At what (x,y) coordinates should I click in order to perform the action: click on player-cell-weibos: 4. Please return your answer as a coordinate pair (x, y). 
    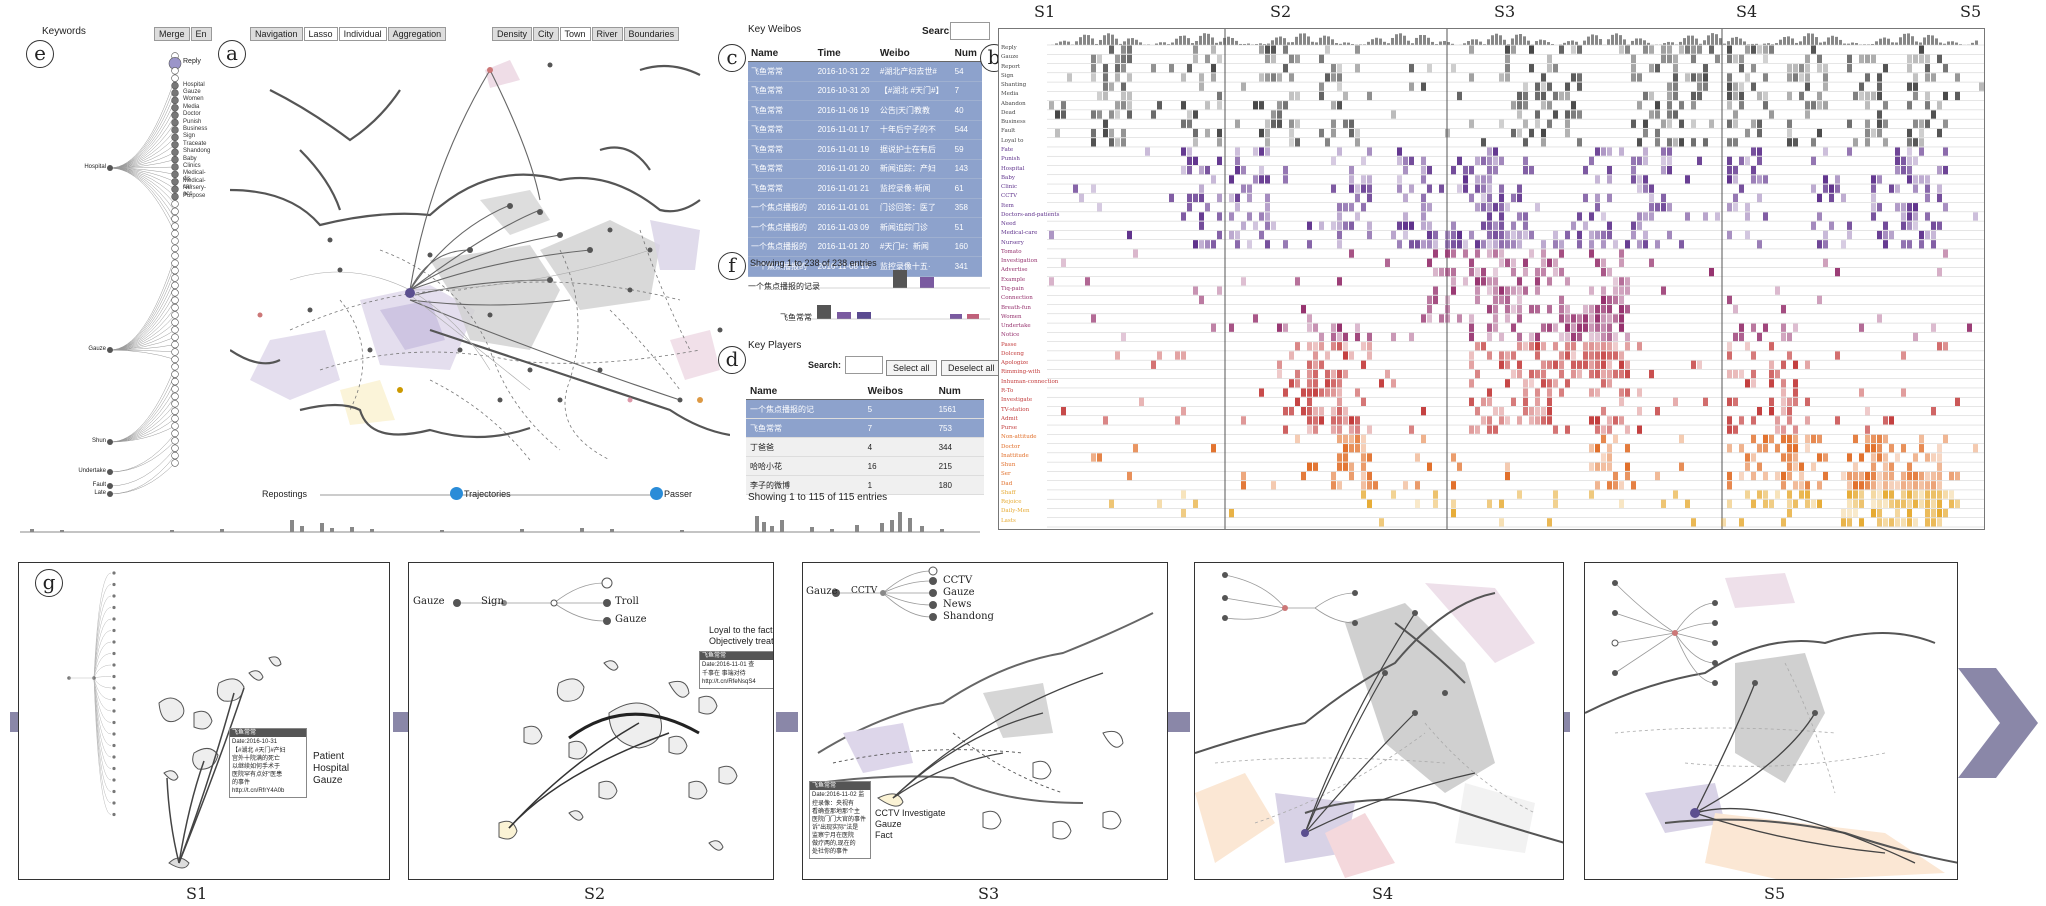
    Looking at the image, I should click on (899, 447).